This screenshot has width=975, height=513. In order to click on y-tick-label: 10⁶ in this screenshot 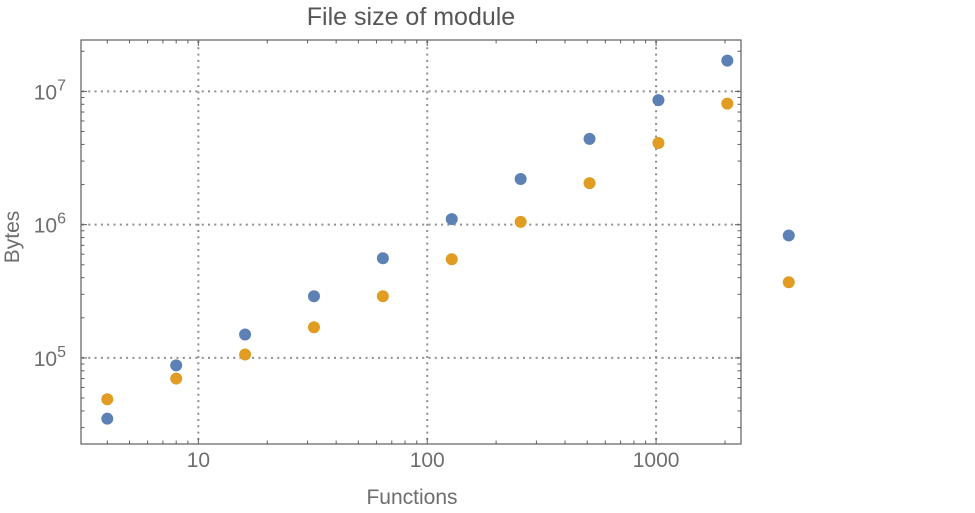, I will do `click(50, 224)`.